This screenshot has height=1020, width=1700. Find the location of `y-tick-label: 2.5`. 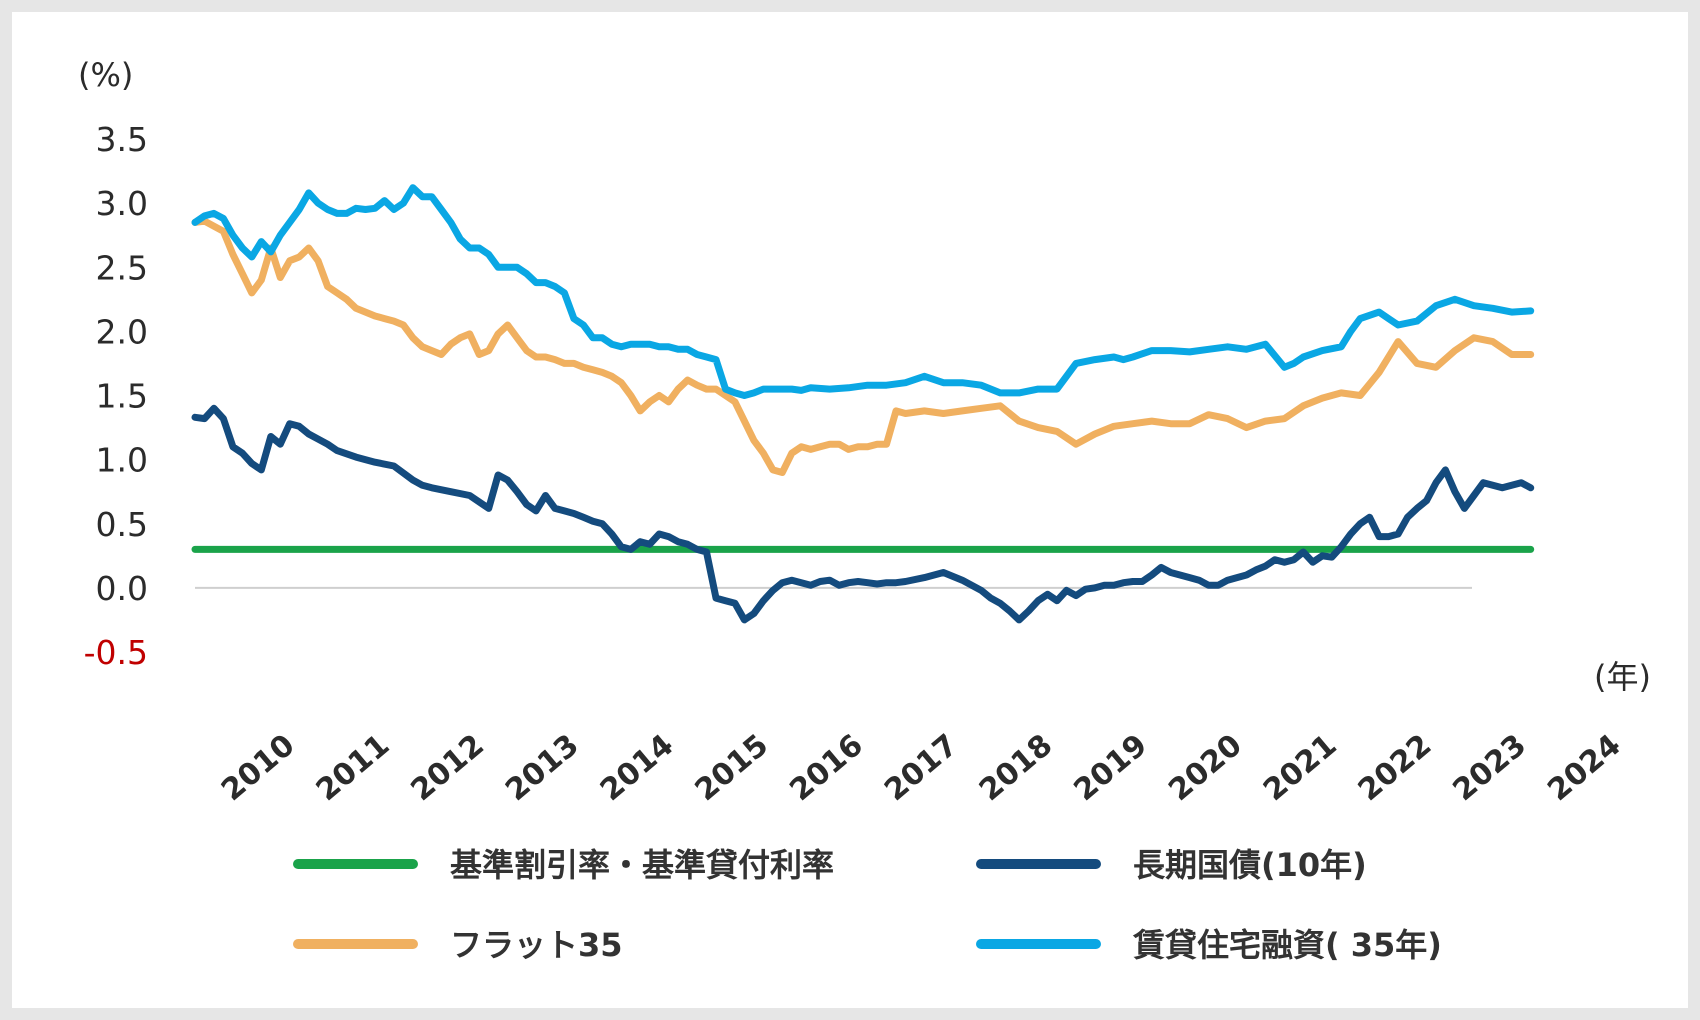

y-tick-label: 2.5 is located at coordinates (122, 267).